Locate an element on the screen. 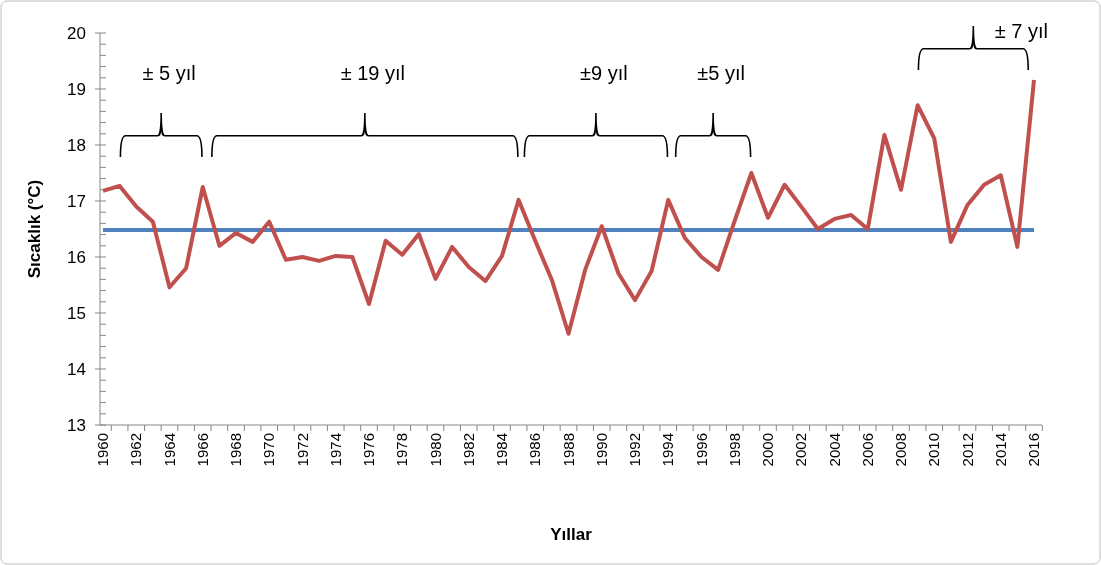 This screenshot has height=565, width=1101. y-tick-label: 17 is located at coordinates (76, 201).